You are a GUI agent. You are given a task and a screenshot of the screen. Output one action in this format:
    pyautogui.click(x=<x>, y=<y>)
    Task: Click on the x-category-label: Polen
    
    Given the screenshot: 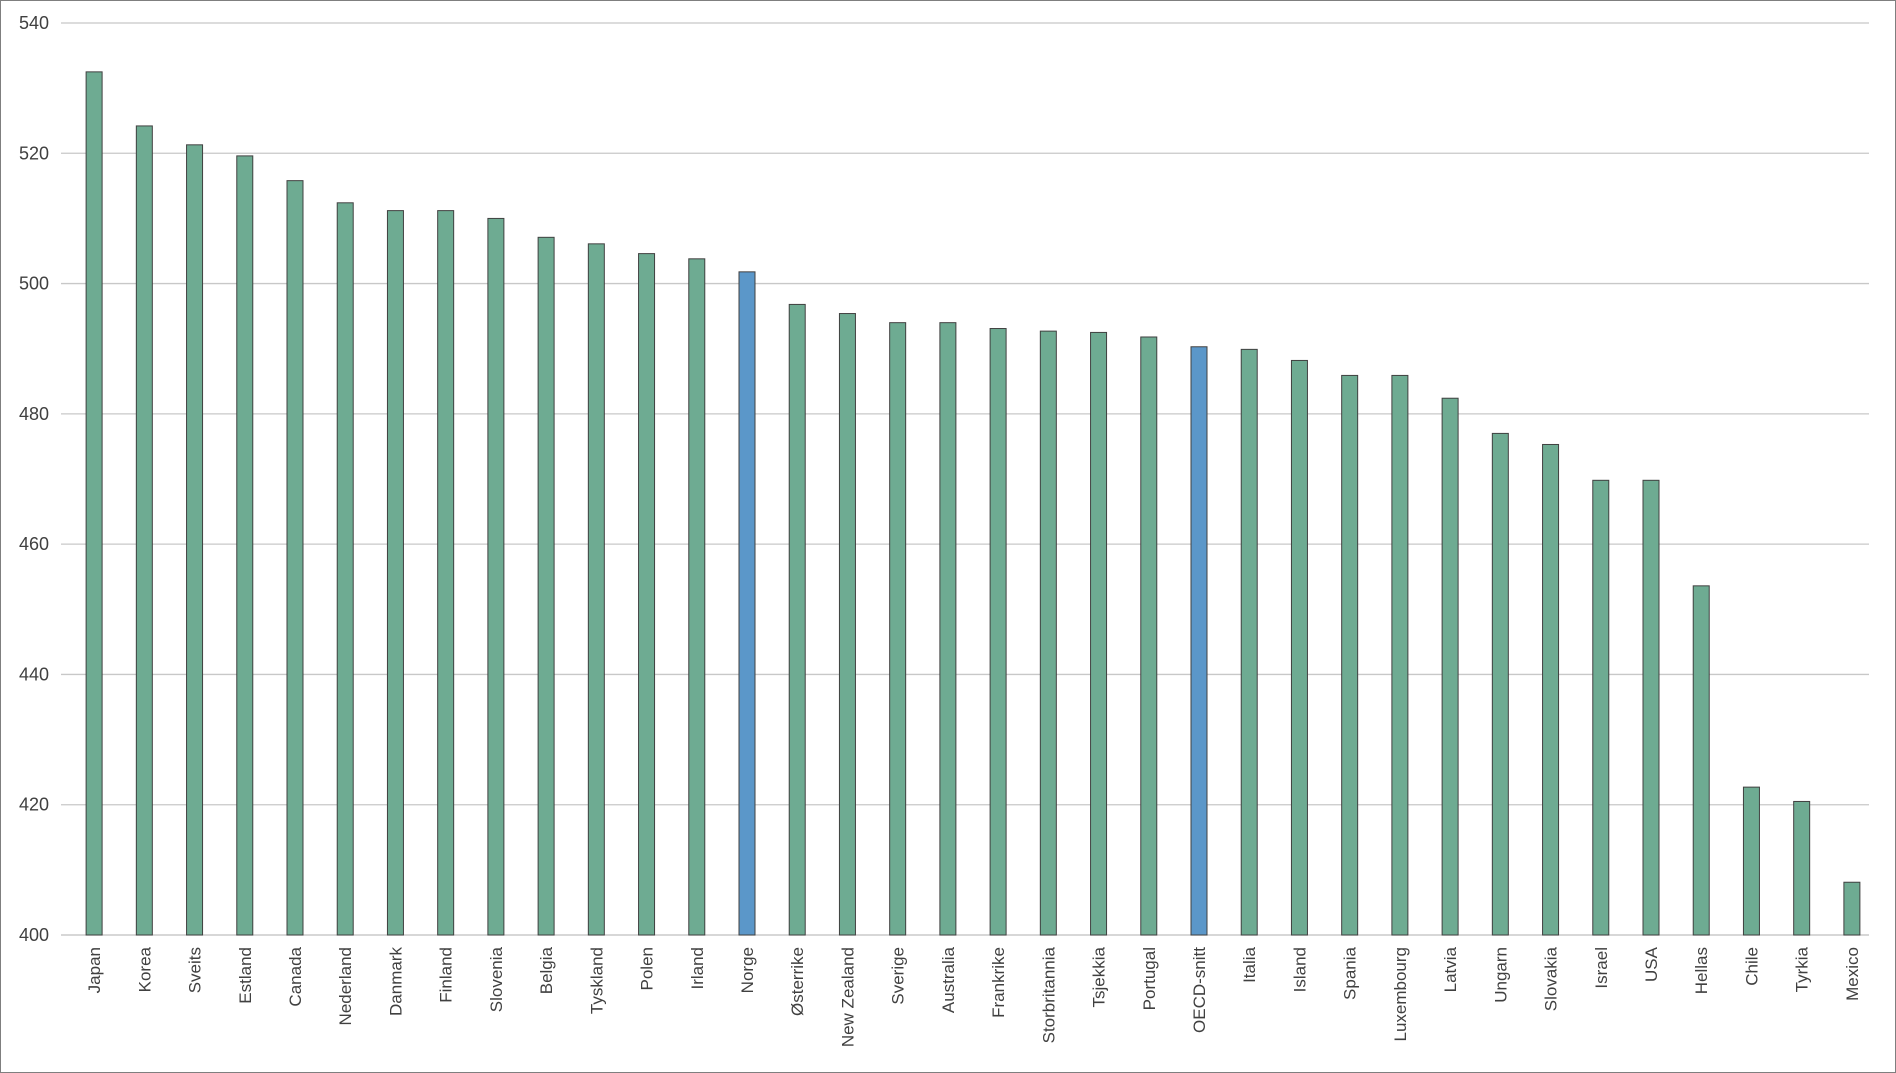 What is the action you would take?
    pyautogui.click(x=647, y=968)
    